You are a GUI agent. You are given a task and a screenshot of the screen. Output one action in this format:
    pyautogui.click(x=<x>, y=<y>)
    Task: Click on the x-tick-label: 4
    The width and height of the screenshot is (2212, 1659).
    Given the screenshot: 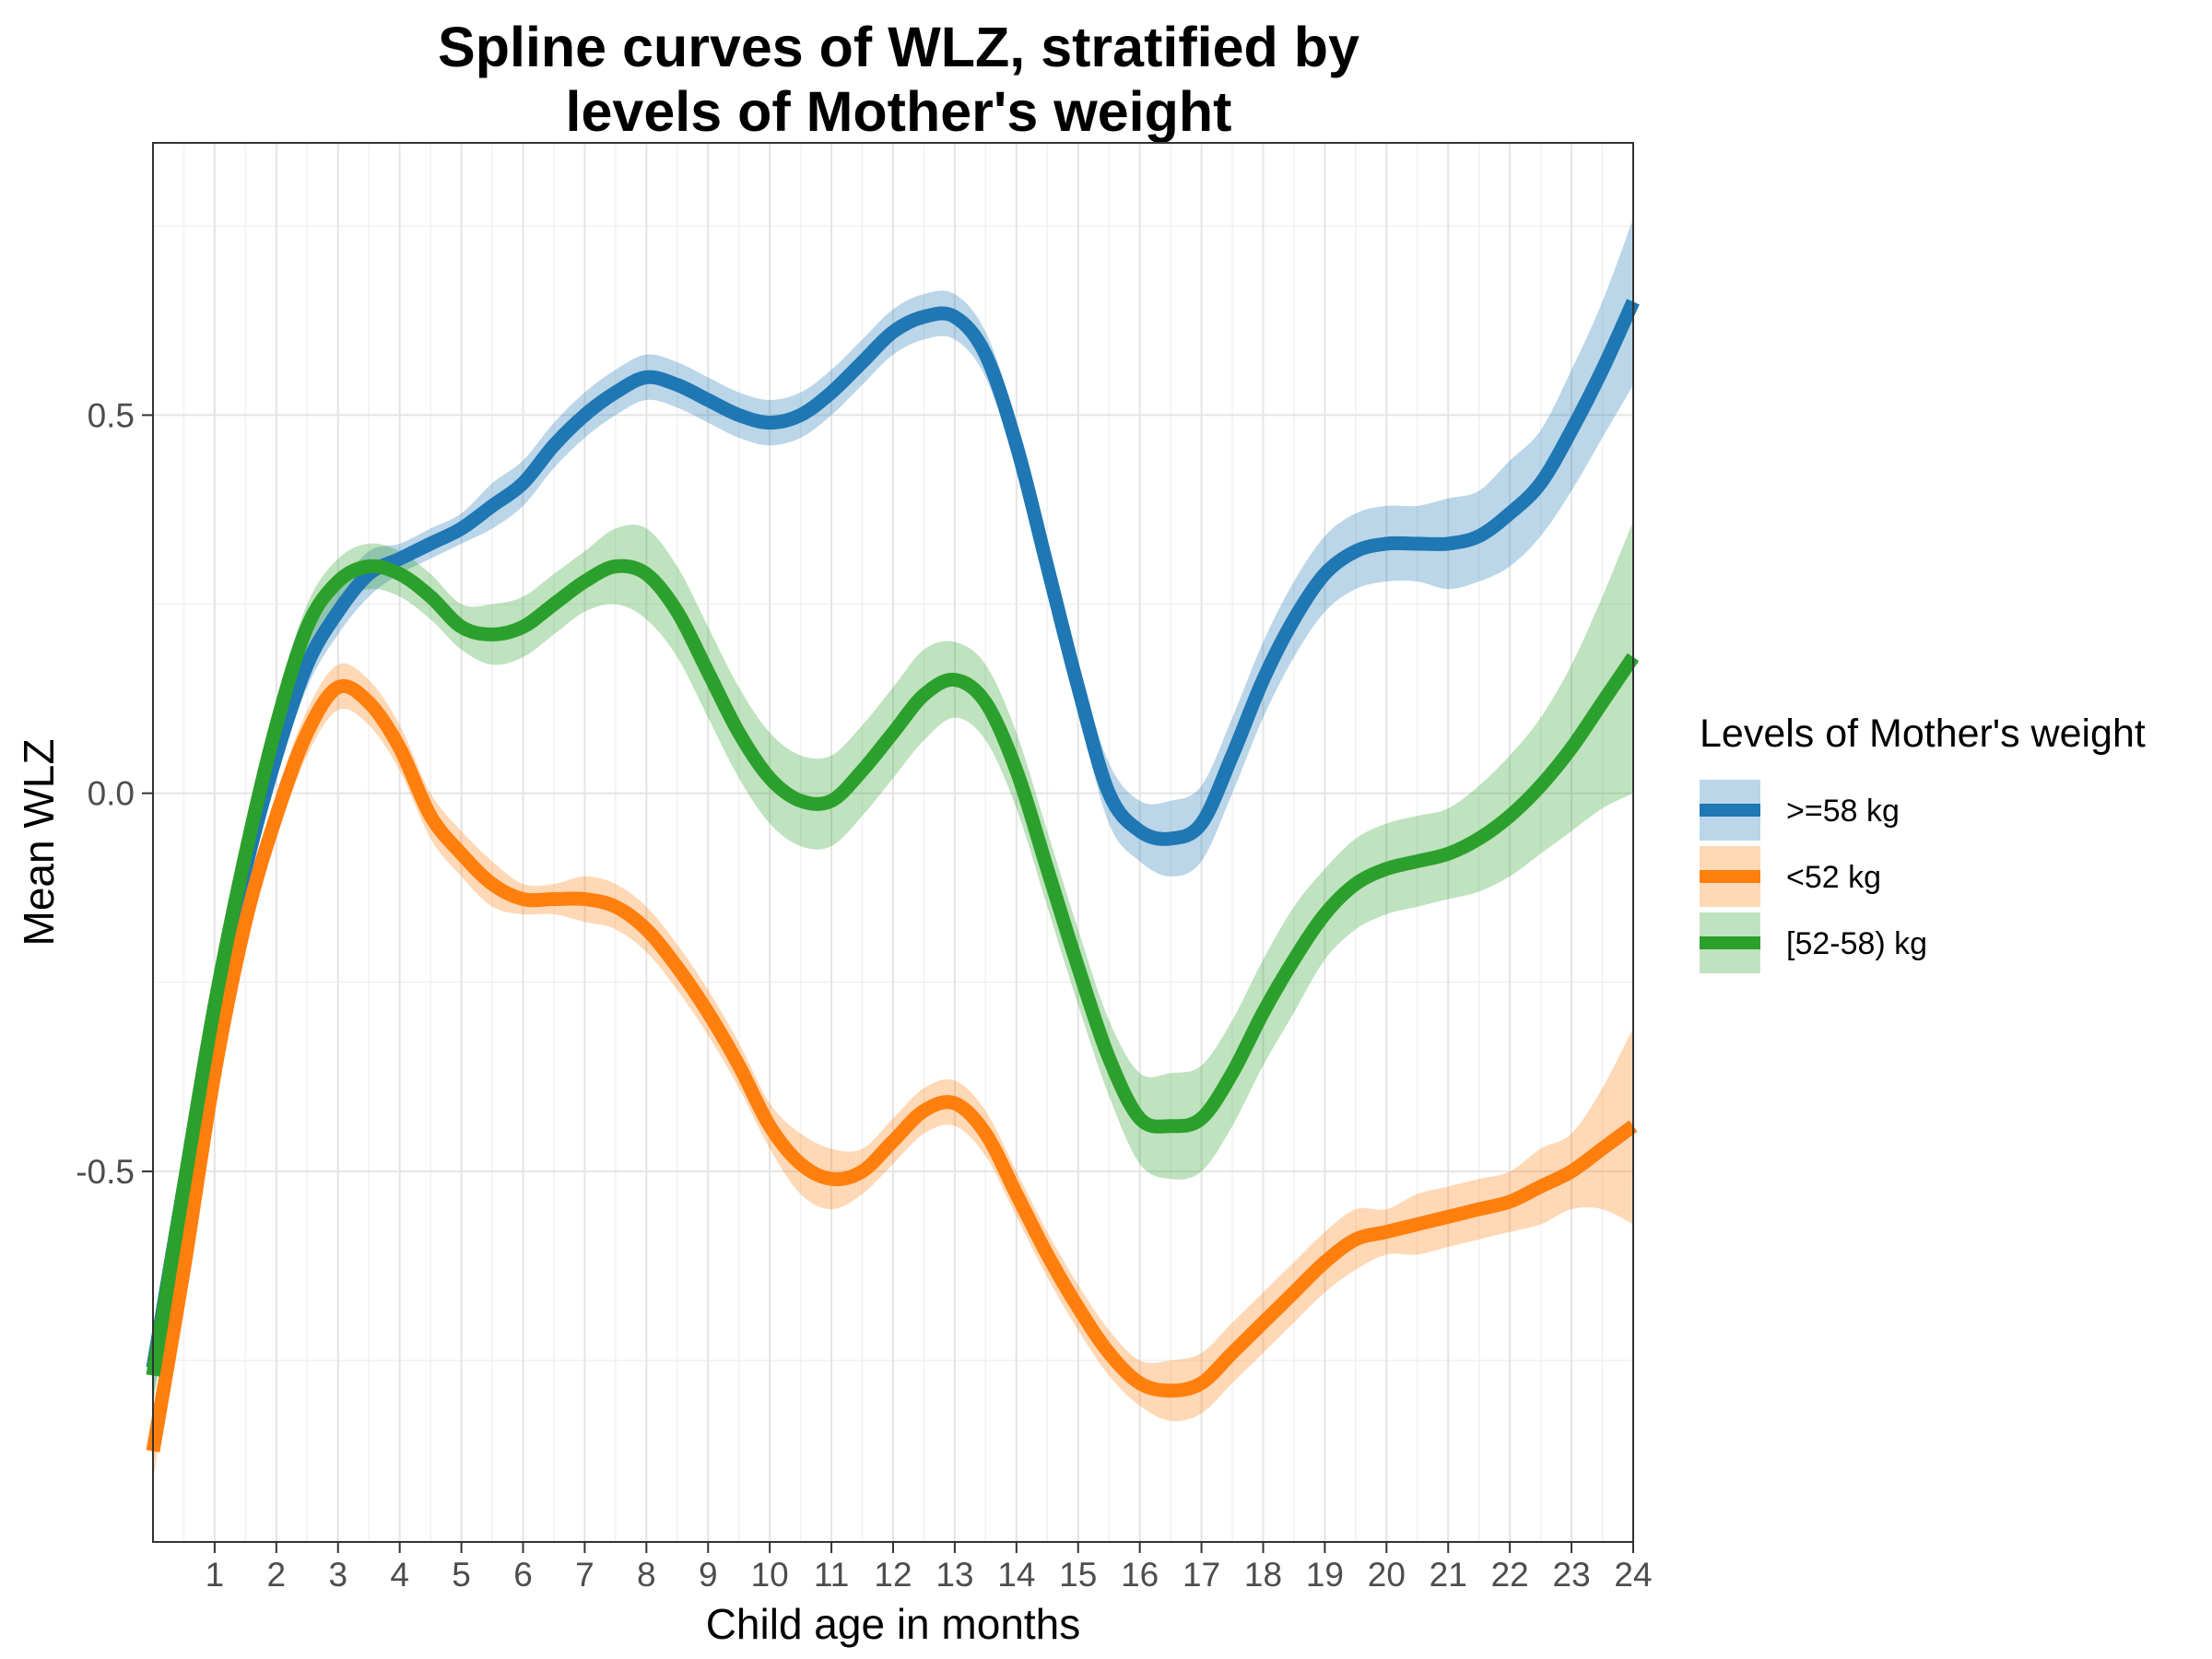 What is the action you would take?
    pyautogui.click(x=399, y=1575)
    